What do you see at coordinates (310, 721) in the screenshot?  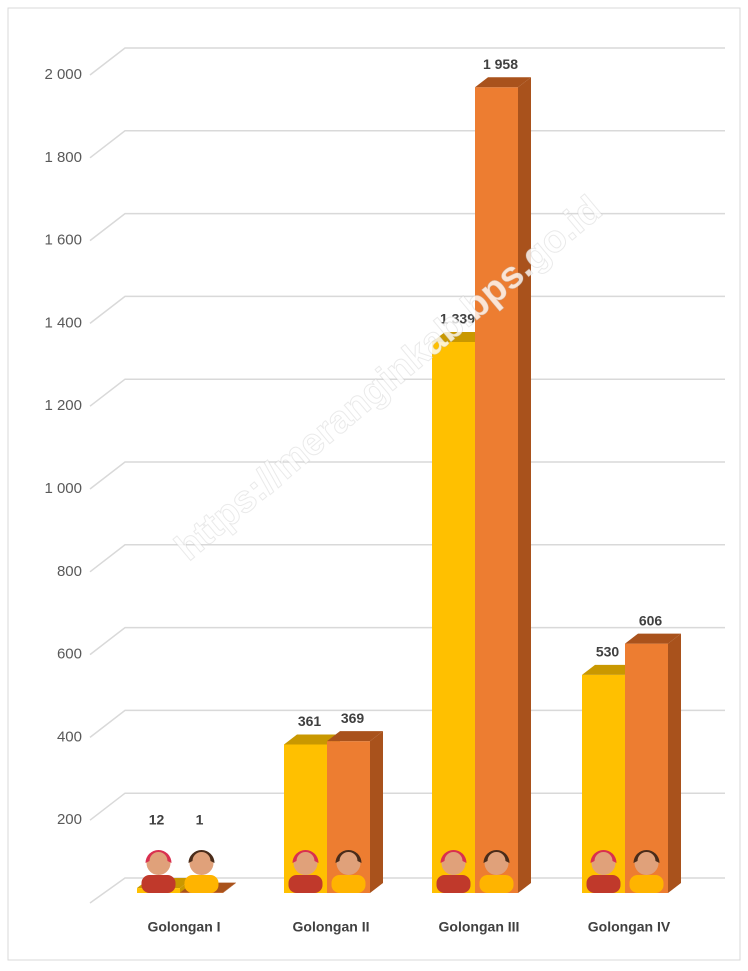 I see `value-label: 361` at bounding box center [310, 721].